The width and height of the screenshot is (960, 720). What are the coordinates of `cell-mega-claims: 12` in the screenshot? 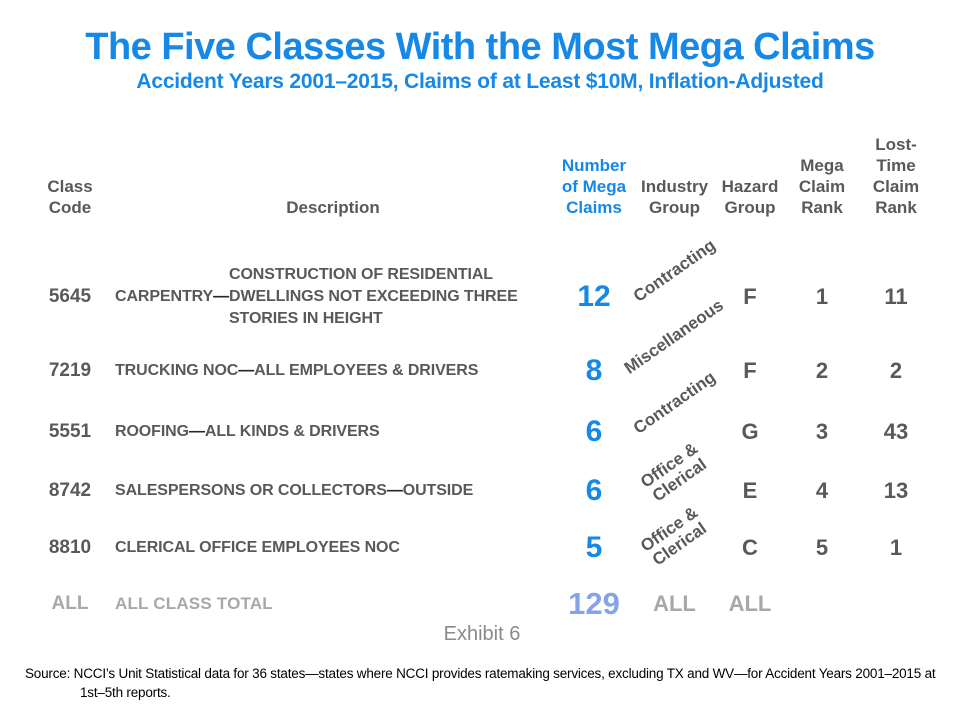 It's located at (594, 296).